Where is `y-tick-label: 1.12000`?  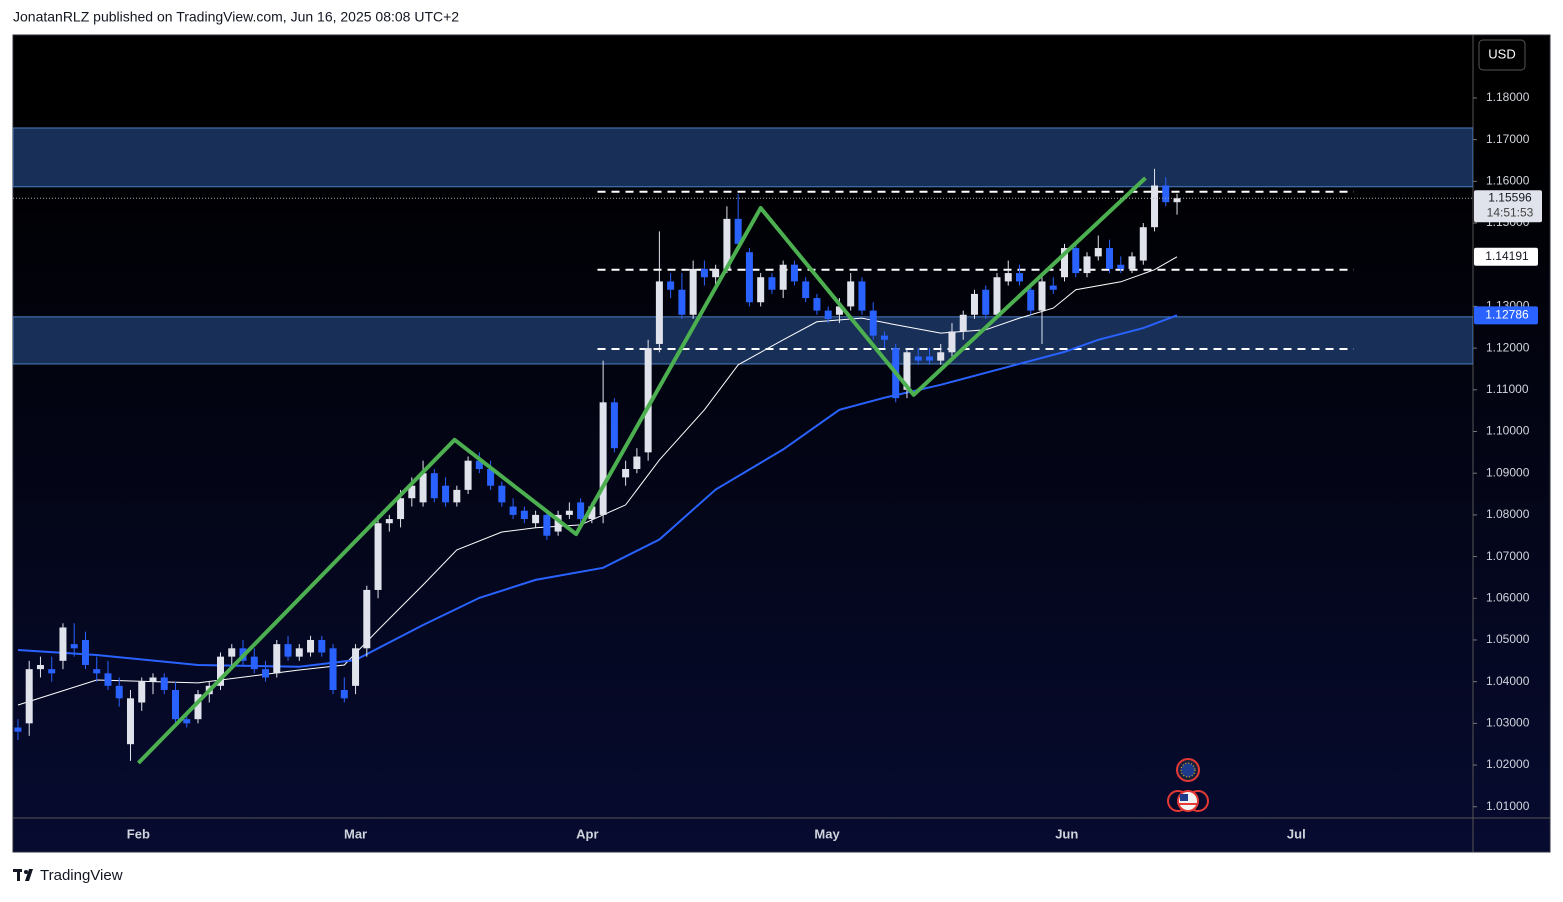 y-tick-label: 1.12000 is located at coordinates (1508, 347).